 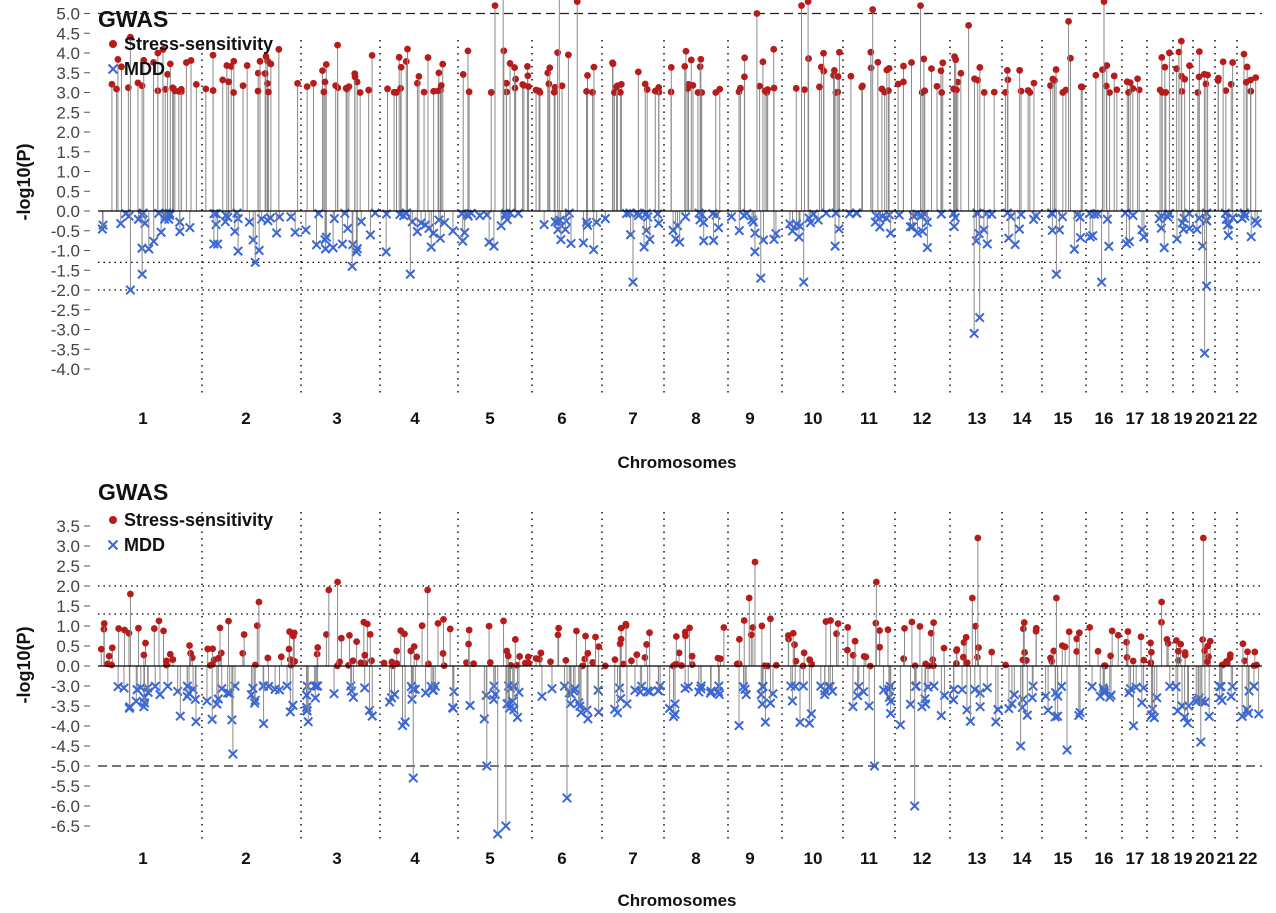 What do you see at coordinates (65, 270) in the screenshot?
I see `y-tick-label: -1.5` at bounding box center [65, 270].